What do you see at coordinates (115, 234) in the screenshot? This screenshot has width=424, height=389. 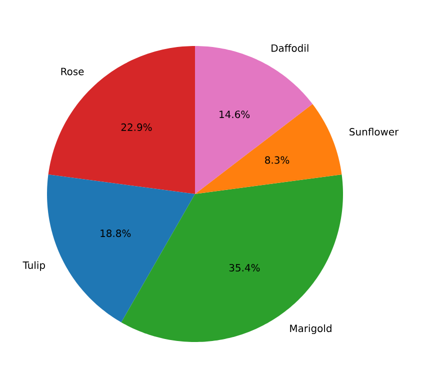 I see `data-label: 18.8%` at bounding box center [115, 234].